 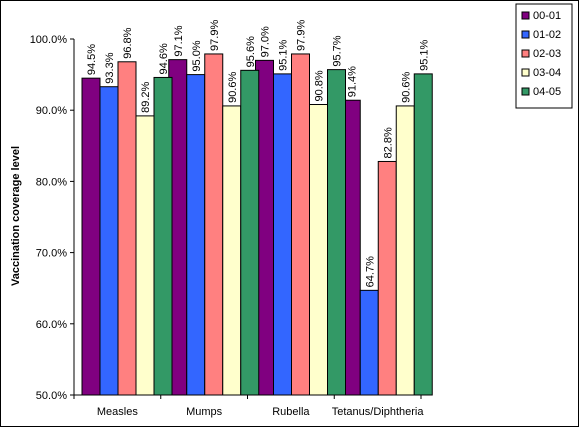 I want to click on data-label: 95.7%, so click(x=338, y=50).